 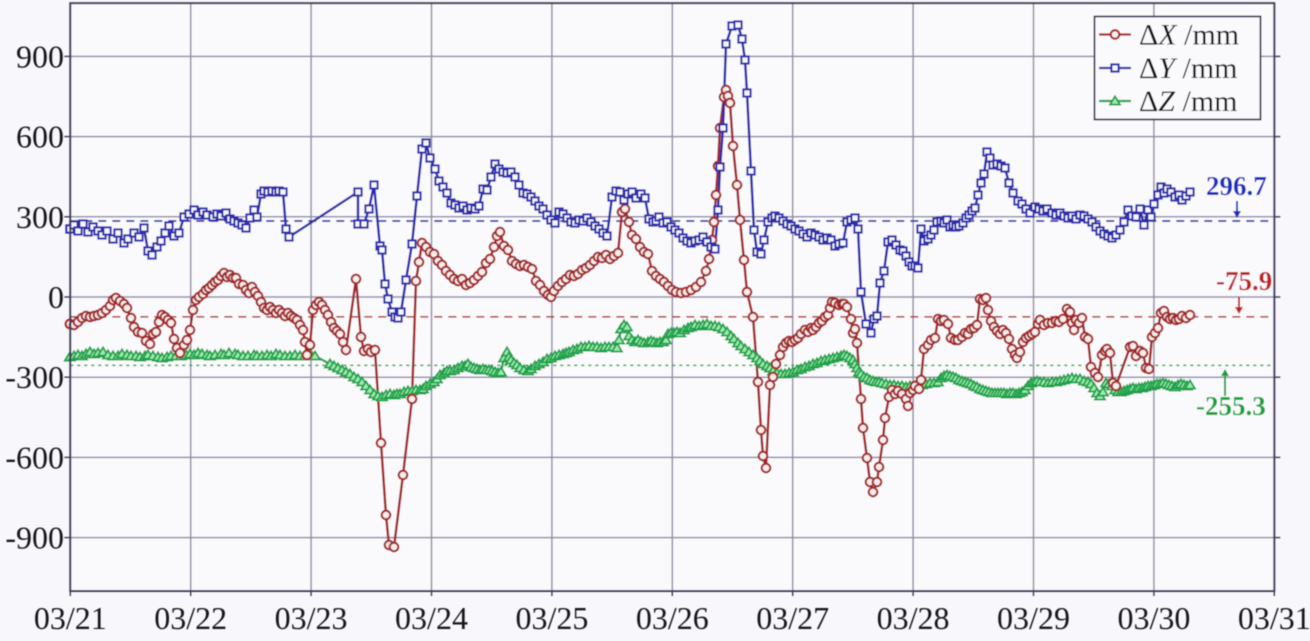 I want to click on svg-text: -900, so click(x=34, y=538).